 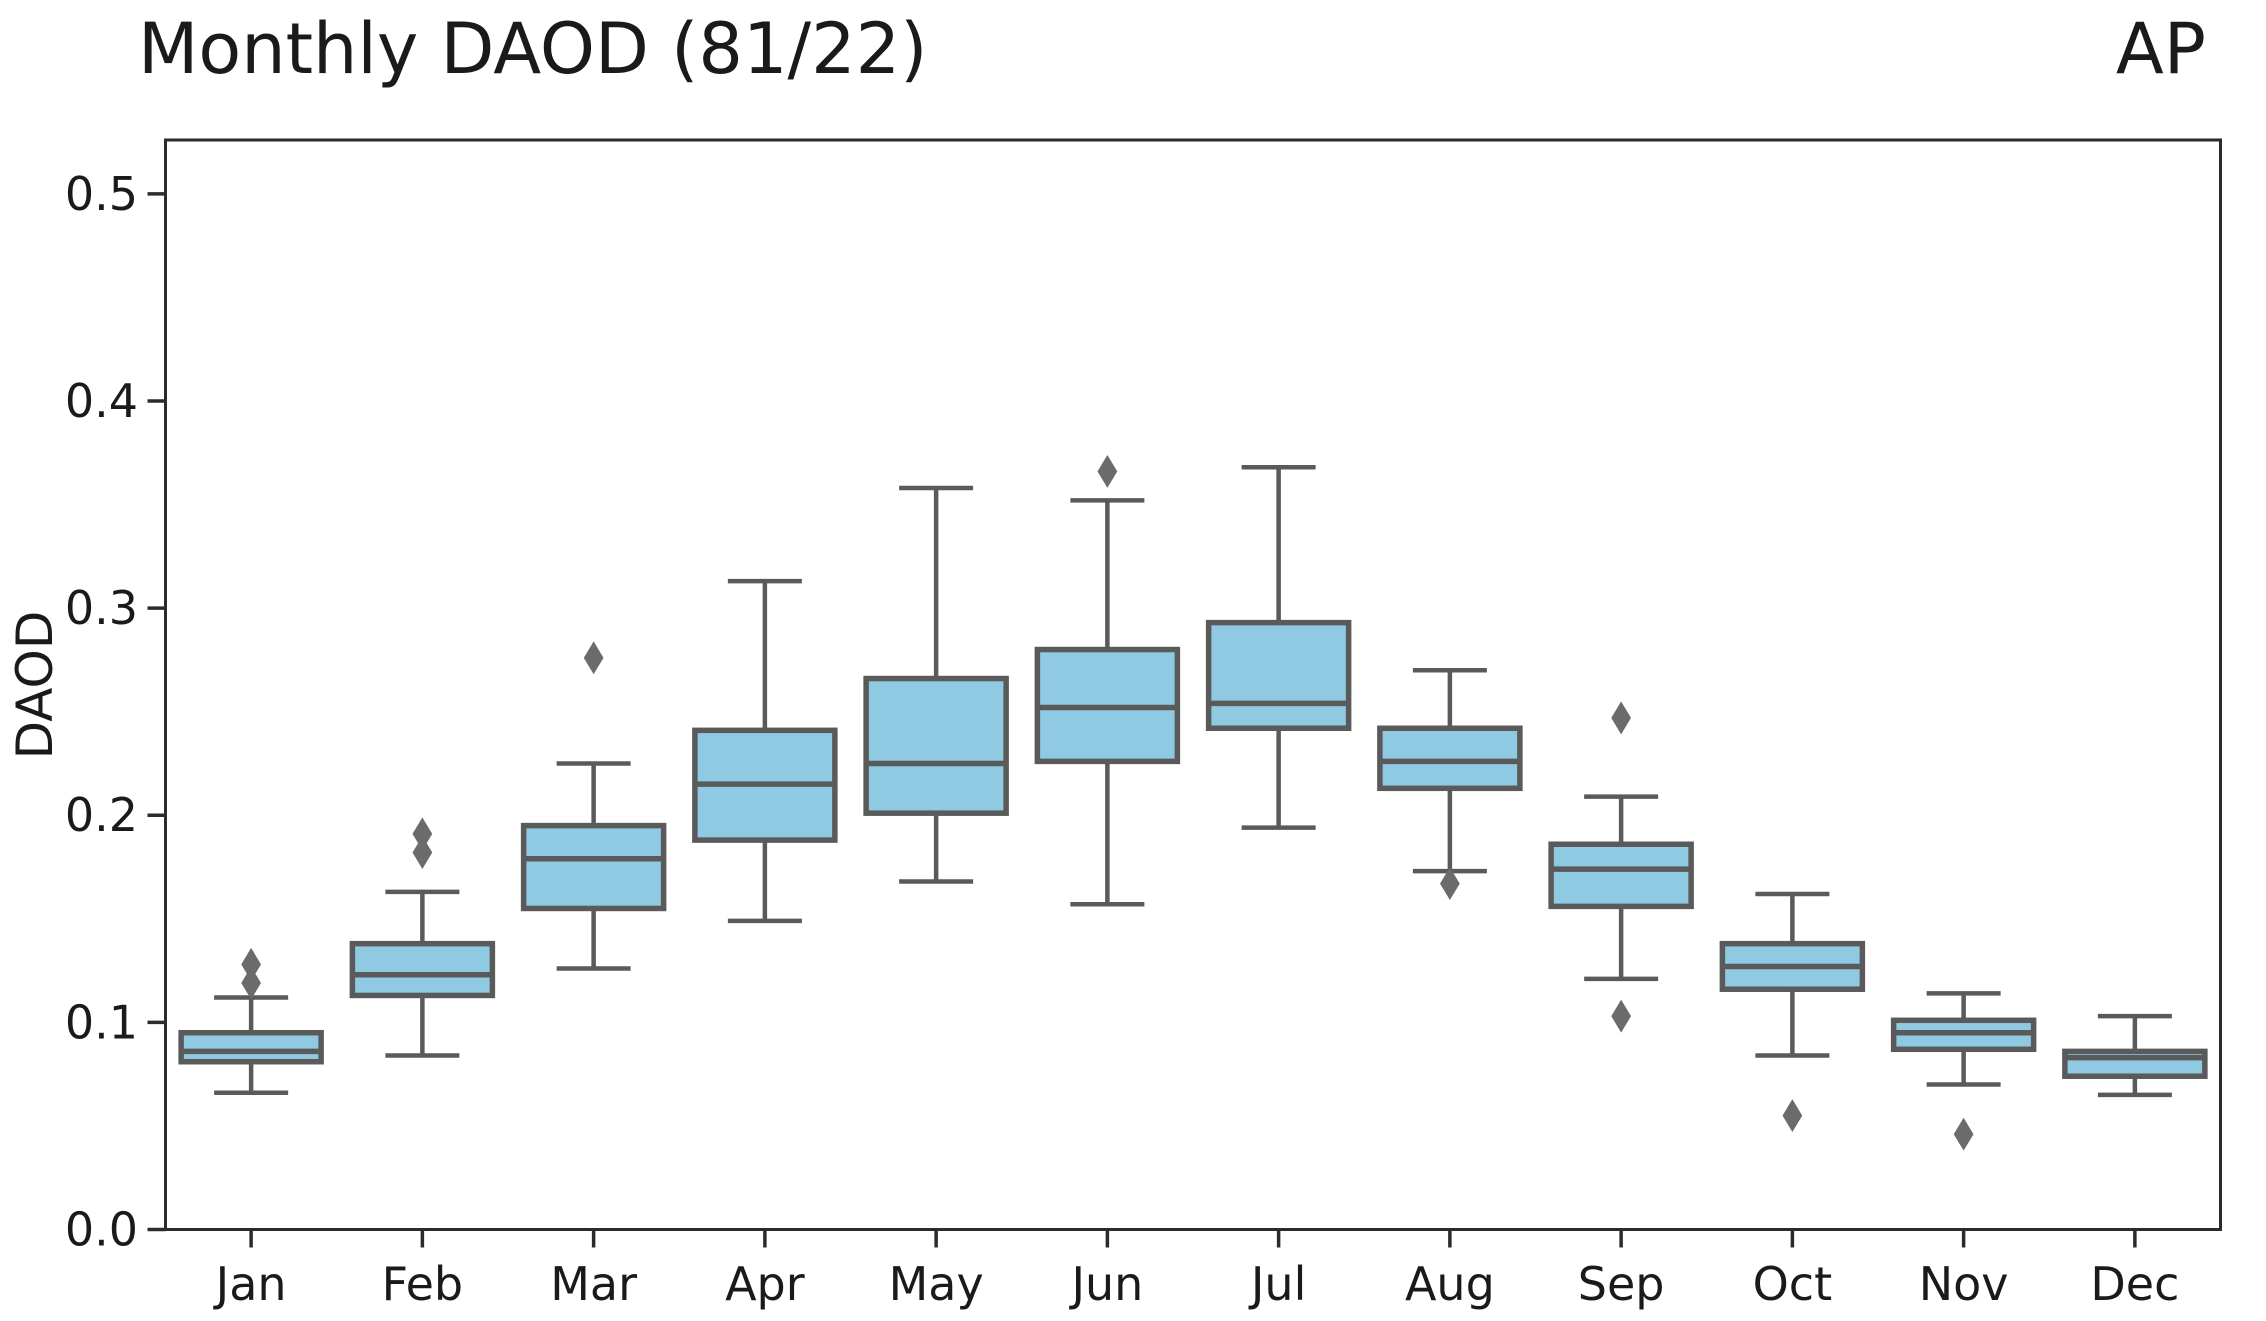 I want to click on x-tick-label: Aug, so click(x=1450, y=1284).